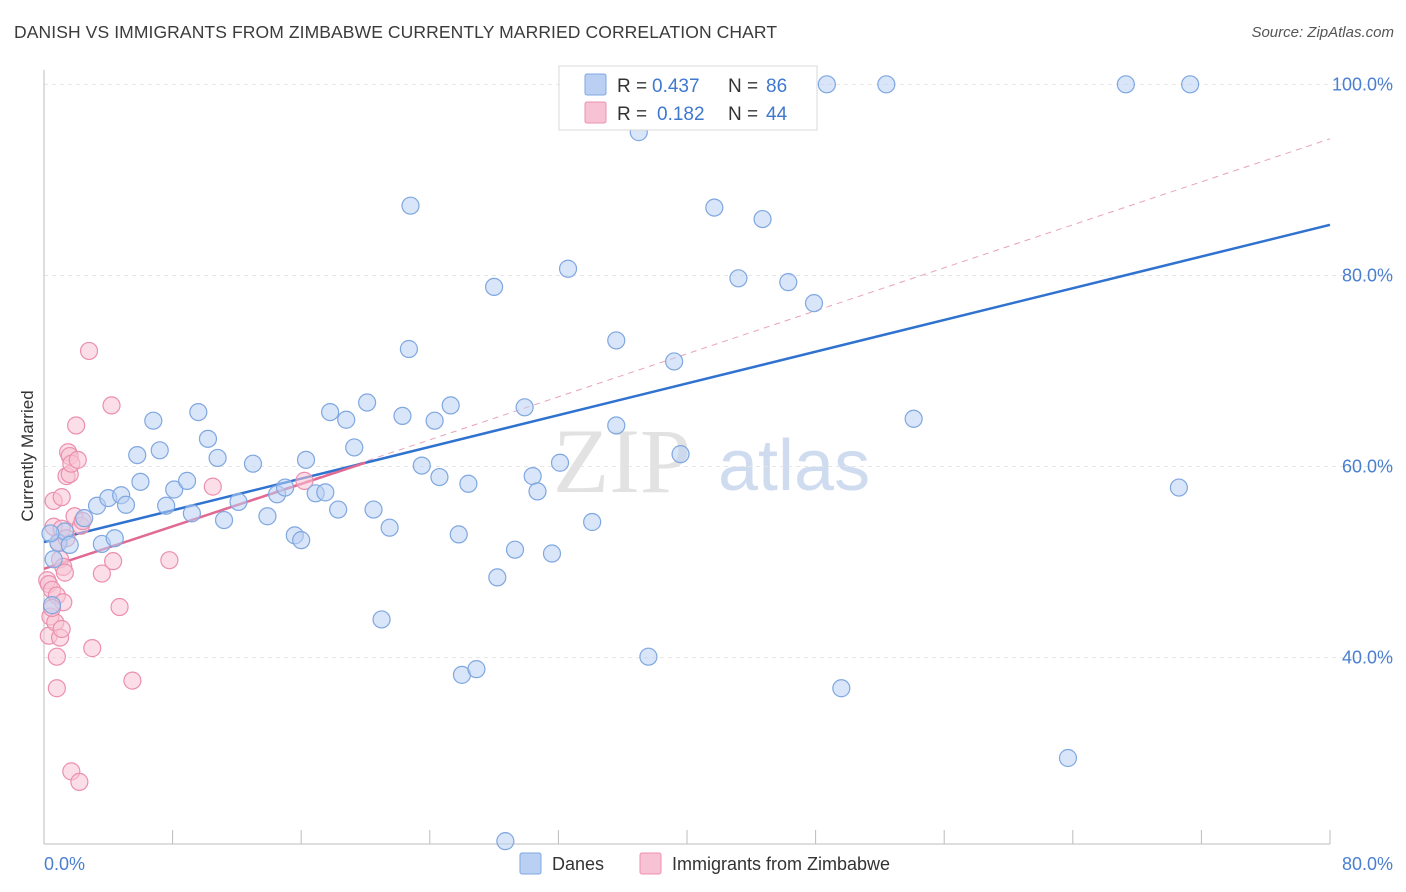 The height and width of the screenshot is (892, 1406). What do you see at coordinates (27, 455) in the screenshot?
I see `y-axis-title: Currently Married` at bounding box center [27, 455].